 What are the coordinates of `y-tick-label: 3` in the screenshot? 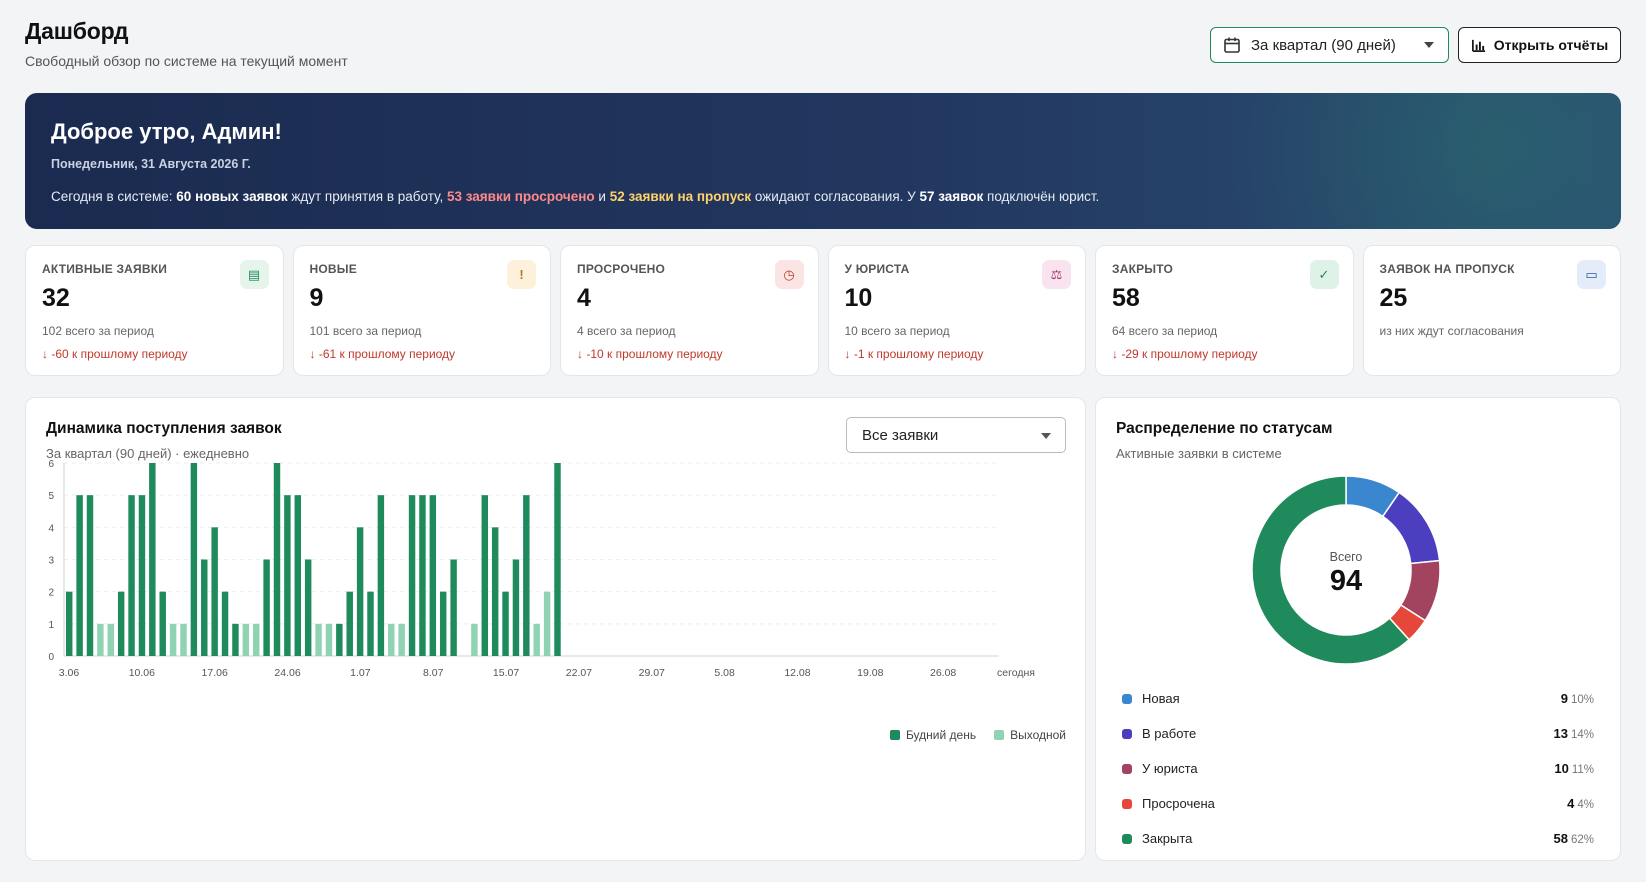 It's located at (51, 561).